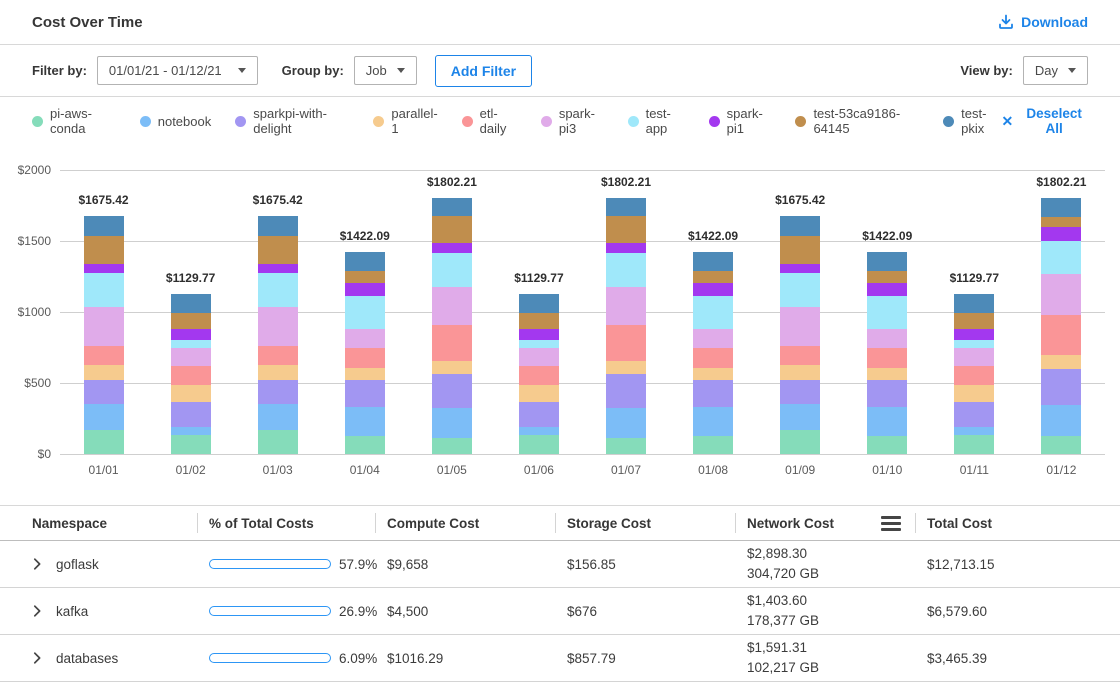 This screenshot has width=1120, height=687. I want to click on legend-item-notebook: notebook, so click(175, 121).